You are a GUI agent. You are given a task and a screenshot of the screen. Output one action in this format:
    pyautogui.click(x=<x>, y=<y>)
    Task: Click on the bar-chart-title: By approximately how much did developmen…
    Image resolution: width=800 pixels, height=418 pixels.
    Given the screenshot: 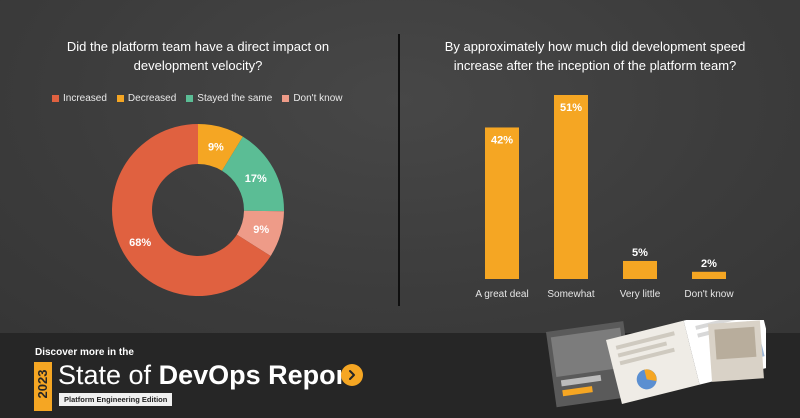 What is the action you would take?
    pyautogui.click(x=595, y=56)
    